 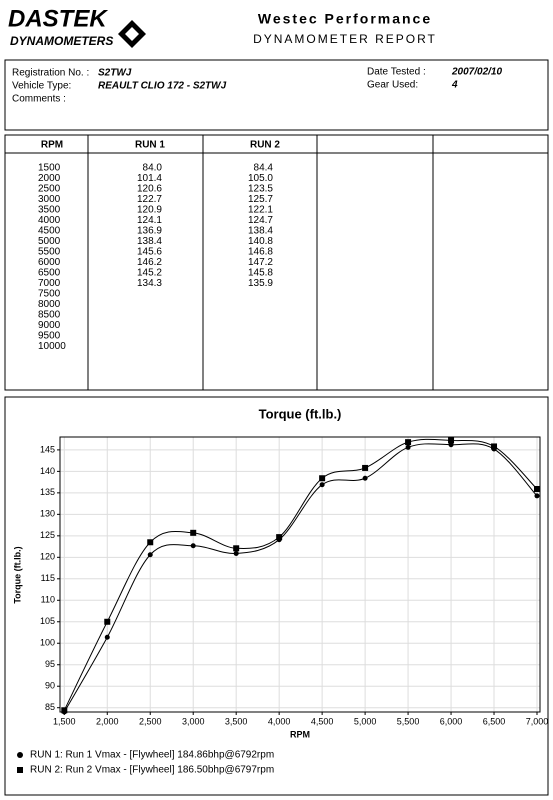 I want to click on table-header: RPM, so click(x=52, y=145).